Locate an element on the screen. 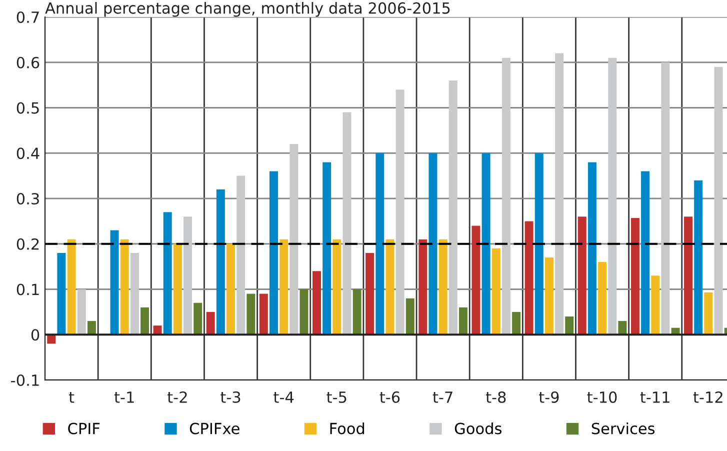 The width and height of the screenshot is (727, 451). y-tick-label: 0.2 is located at coordinates (27, 244).